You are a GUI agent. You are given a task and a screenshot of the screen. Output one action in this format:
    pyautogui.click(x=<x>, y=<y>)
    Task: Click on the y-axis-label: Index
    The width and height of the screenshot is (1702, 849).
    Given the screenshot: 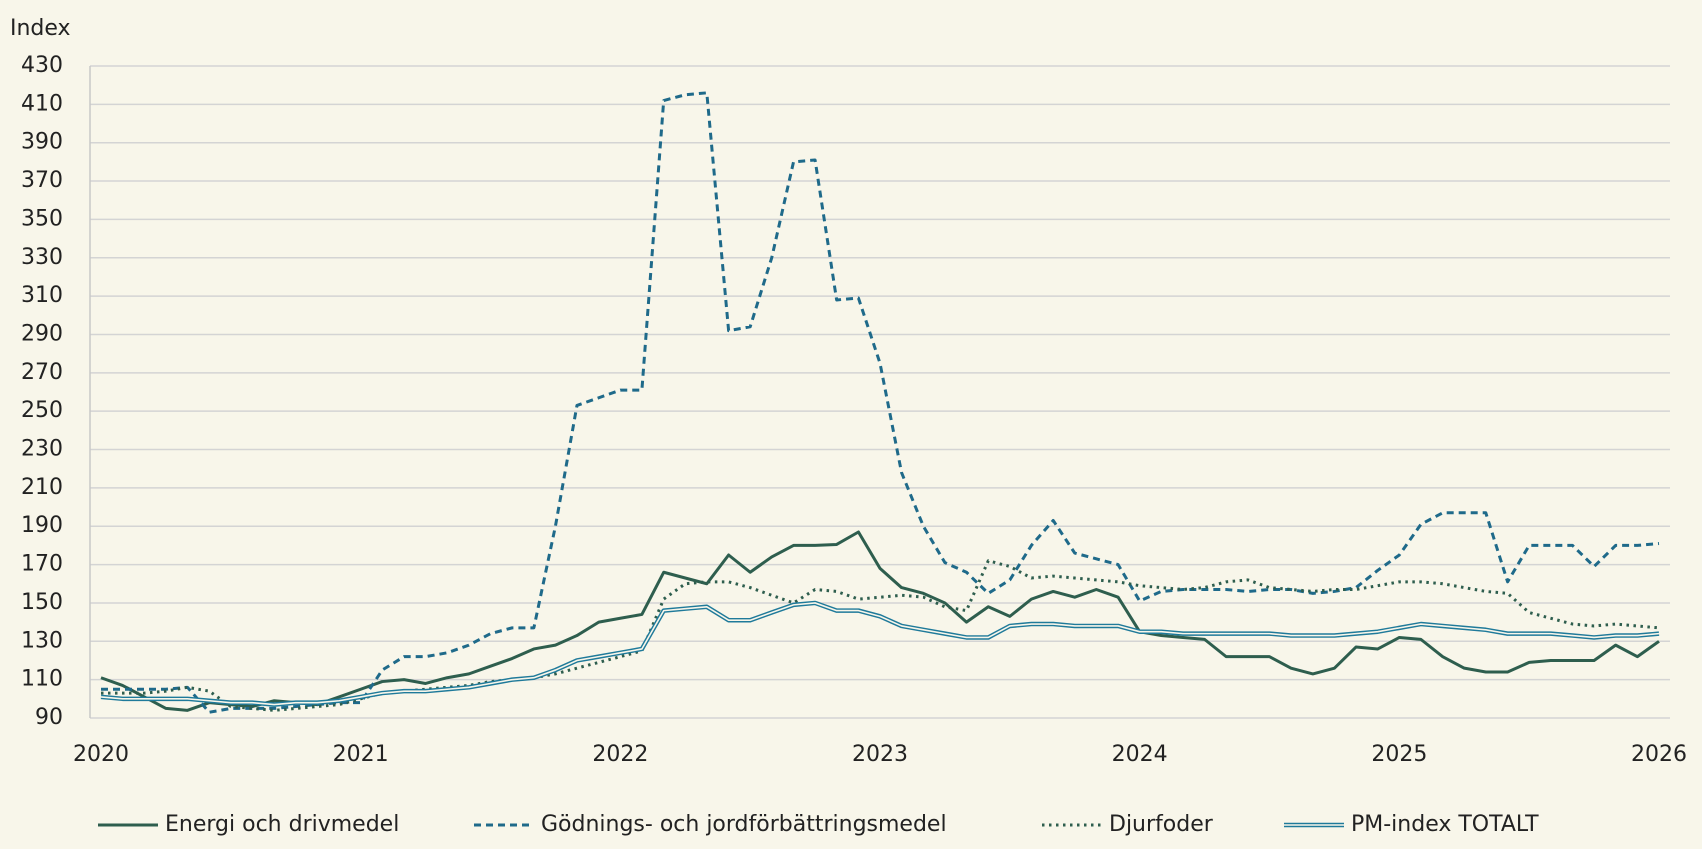 What is the action you would take?
    pyautogui.click(x=40, y=28)
    